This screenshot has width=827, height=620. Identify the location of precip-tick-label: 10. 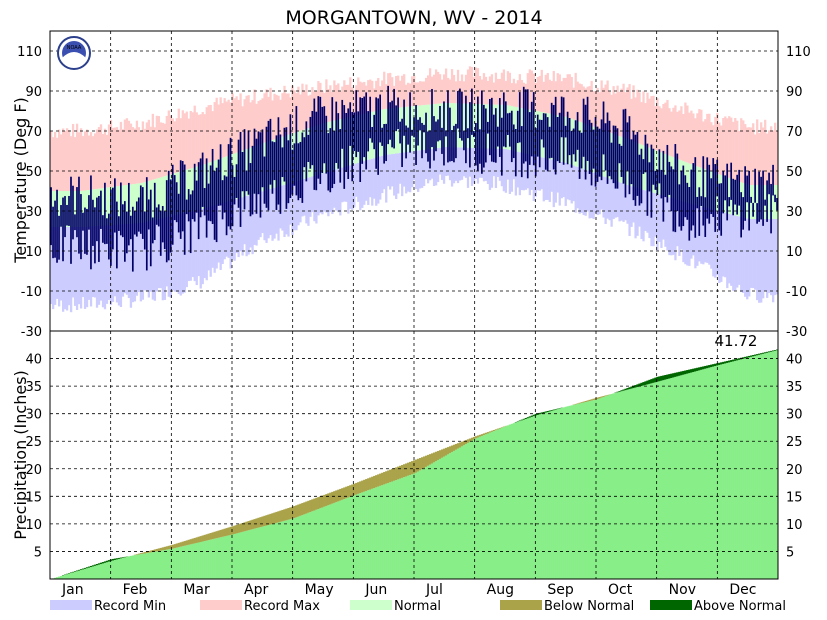
(33, 525).